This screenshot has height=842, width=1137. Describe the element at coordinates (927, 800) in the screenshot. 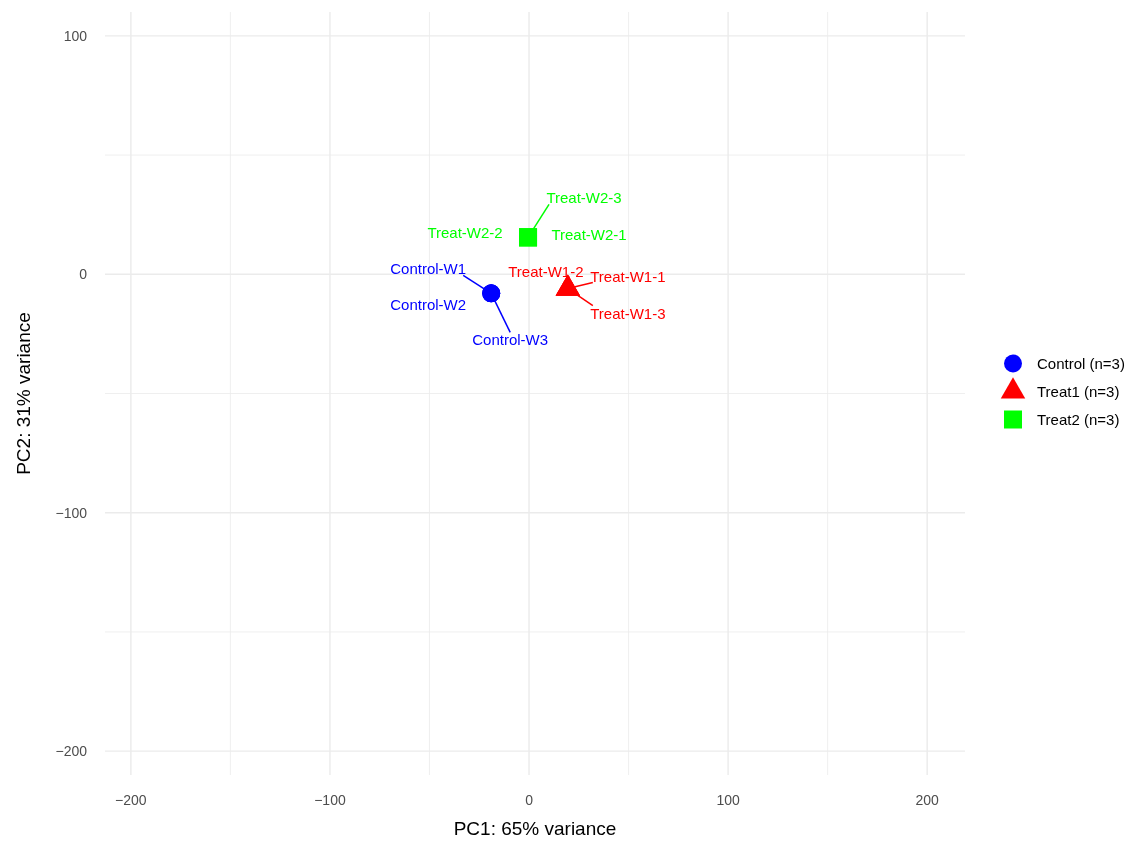

I see `x-tick-label: 200` at that location.